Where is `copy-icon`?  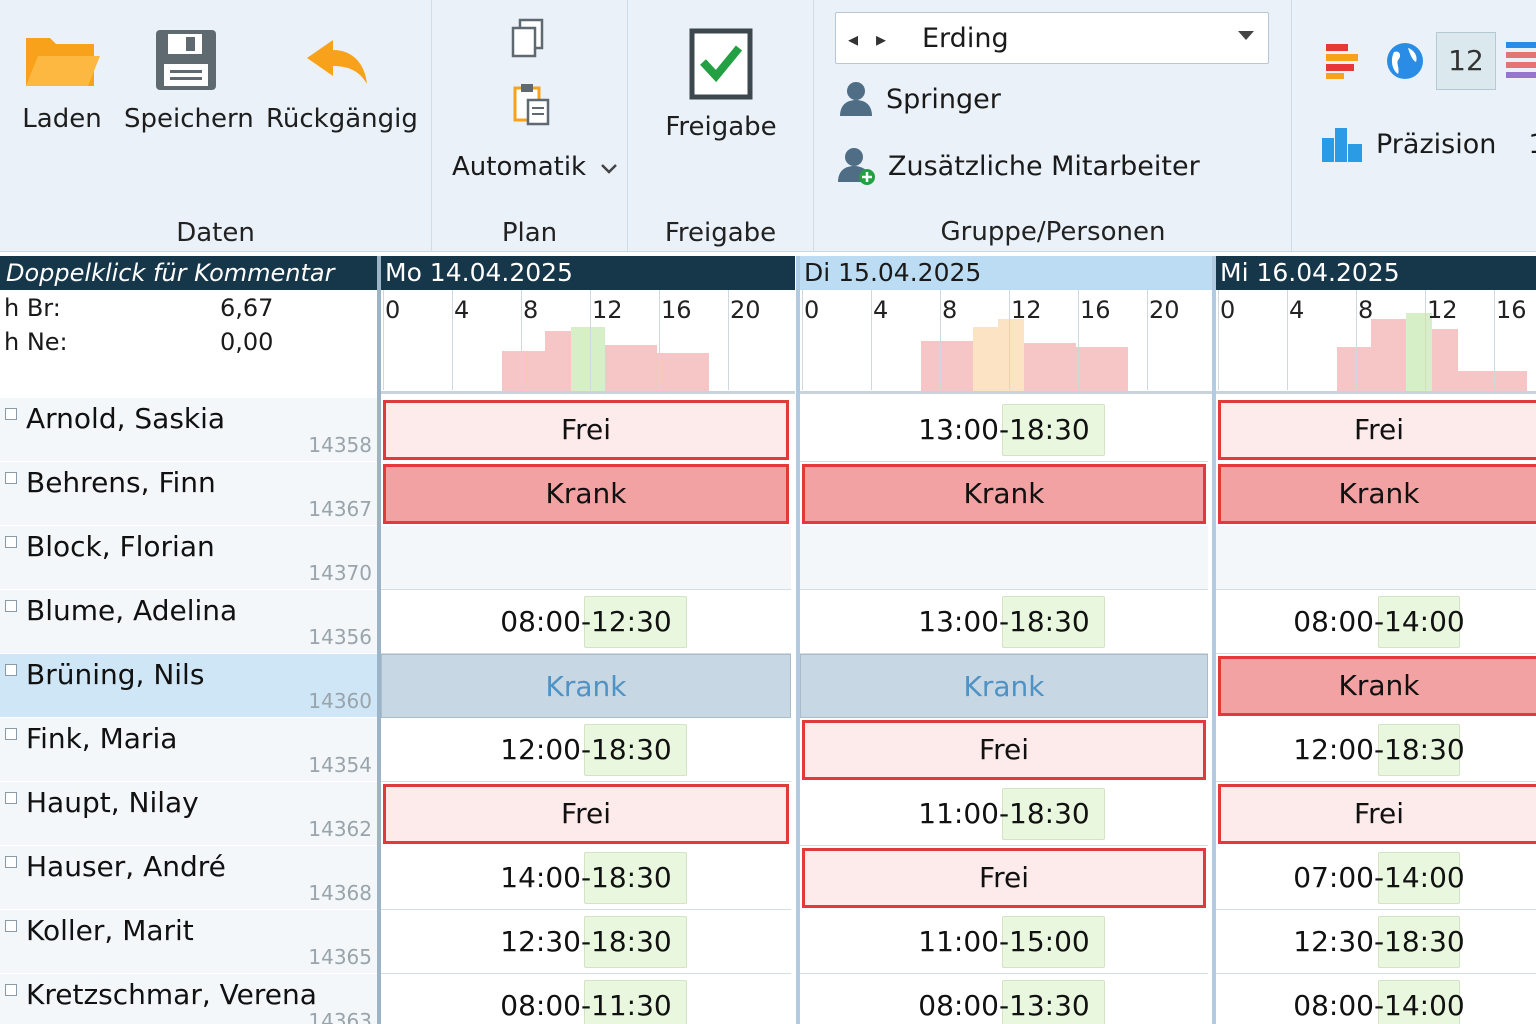 copy-icon is located at coordinates (529, 38).